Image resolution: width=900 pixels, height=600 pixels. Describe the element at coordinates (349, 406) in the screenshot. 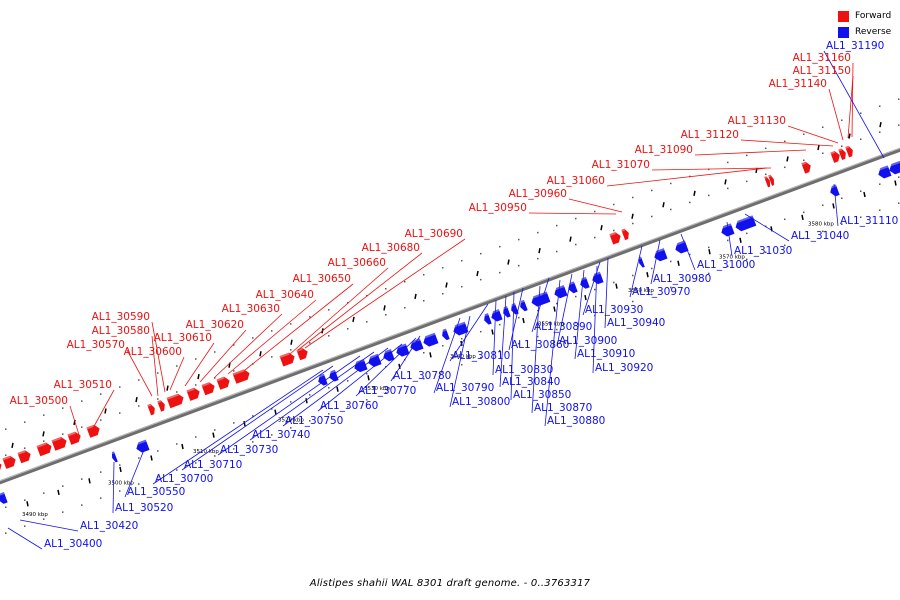

I see `reverse-gene-label: AL1_30760` at that location.